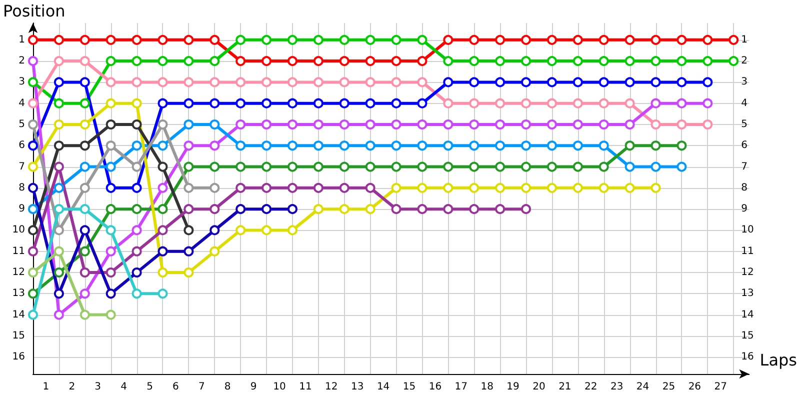 This screenshot has width=800, height=400. What do you see at coordinates (383, 387) in the screenshot?
I see `x-tick-label: 14` at bounding box center [383, 387].